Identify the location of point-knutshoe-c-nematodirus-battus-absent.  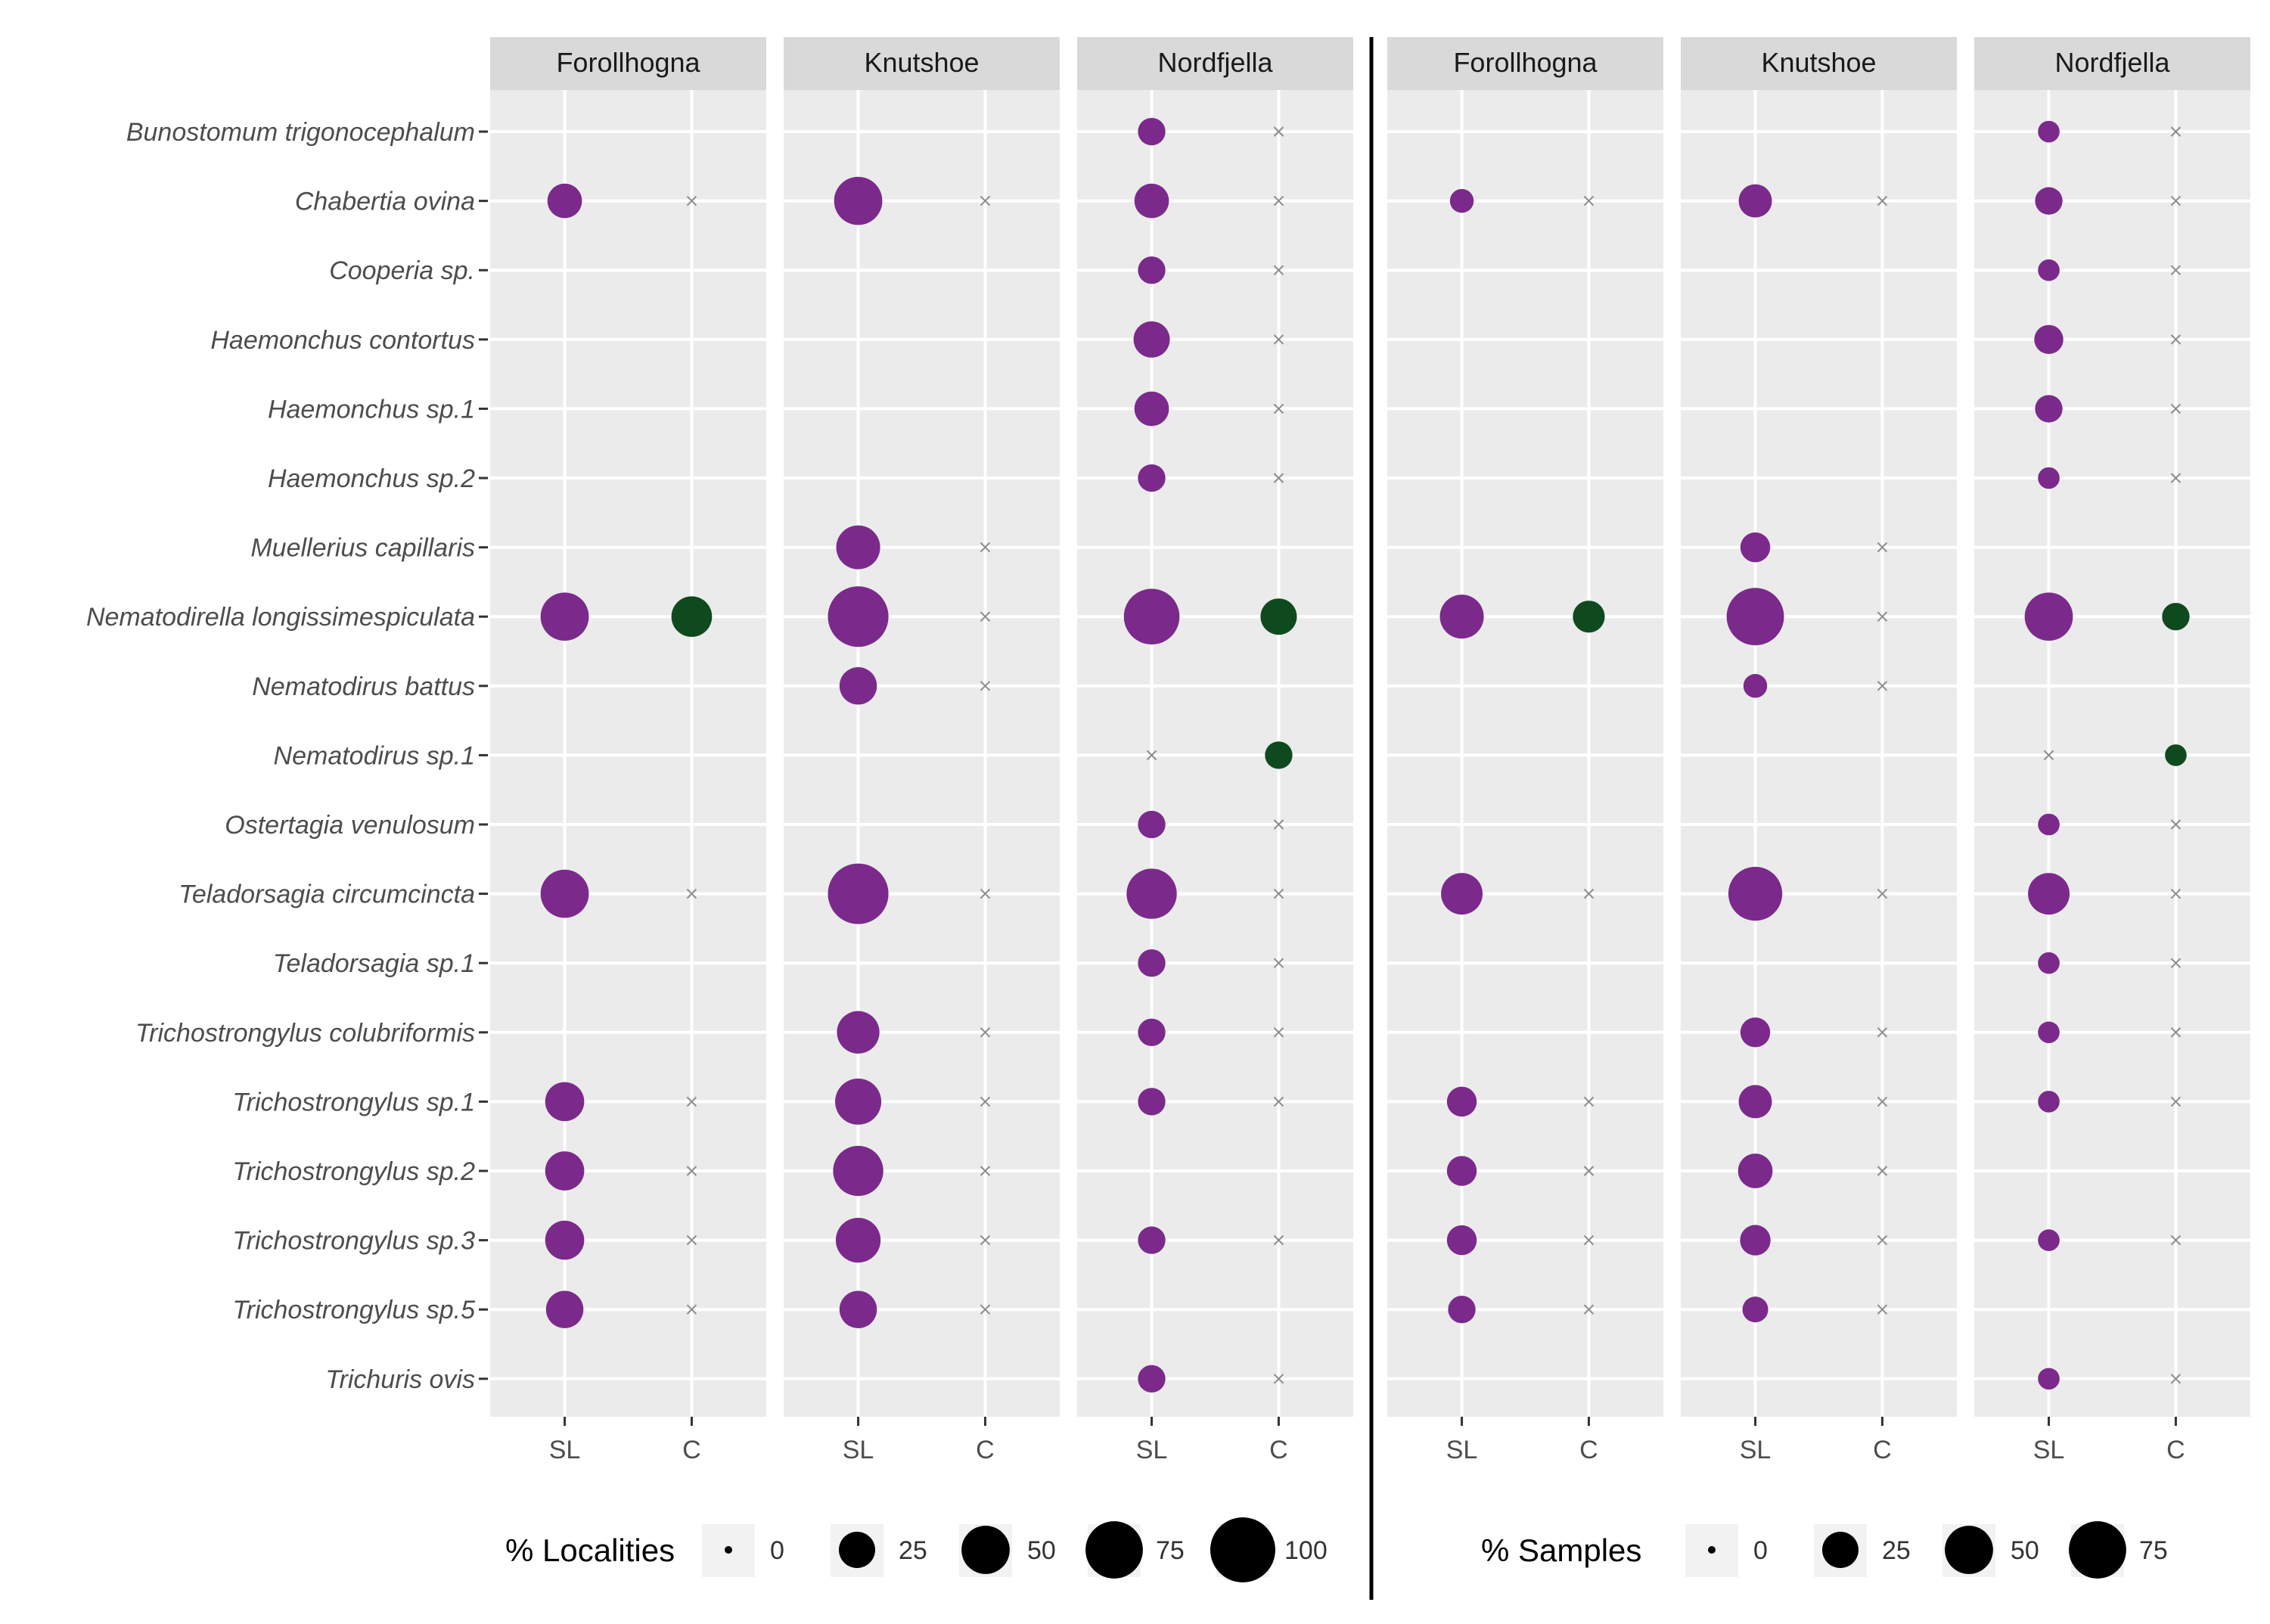
(1882, 686).